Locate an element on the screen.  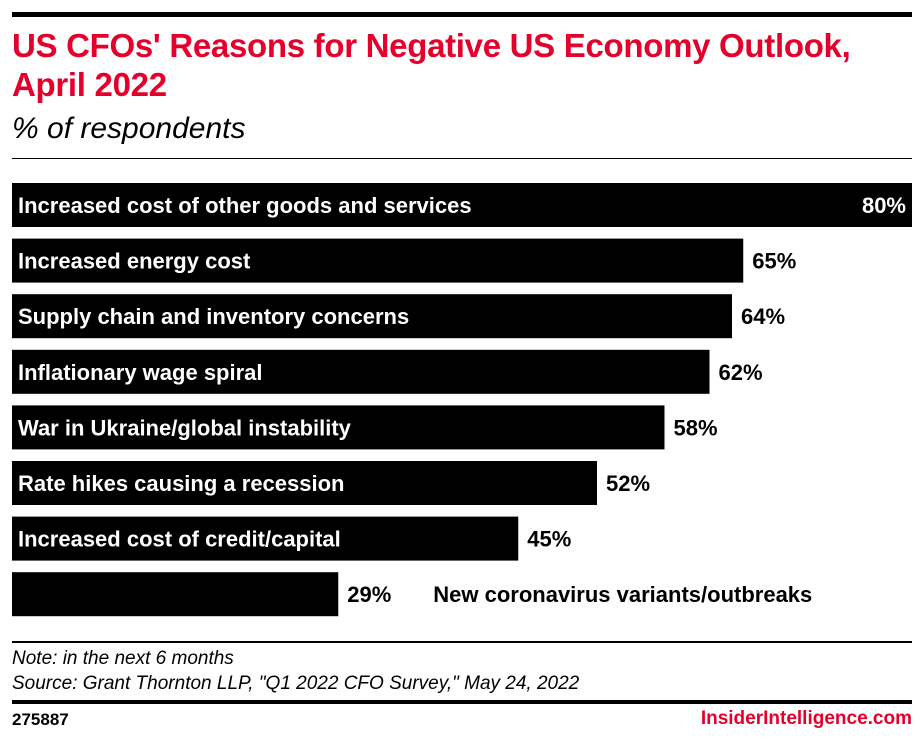
category-label: Increased cost of credit/capital is located at coordinates (179, 539).